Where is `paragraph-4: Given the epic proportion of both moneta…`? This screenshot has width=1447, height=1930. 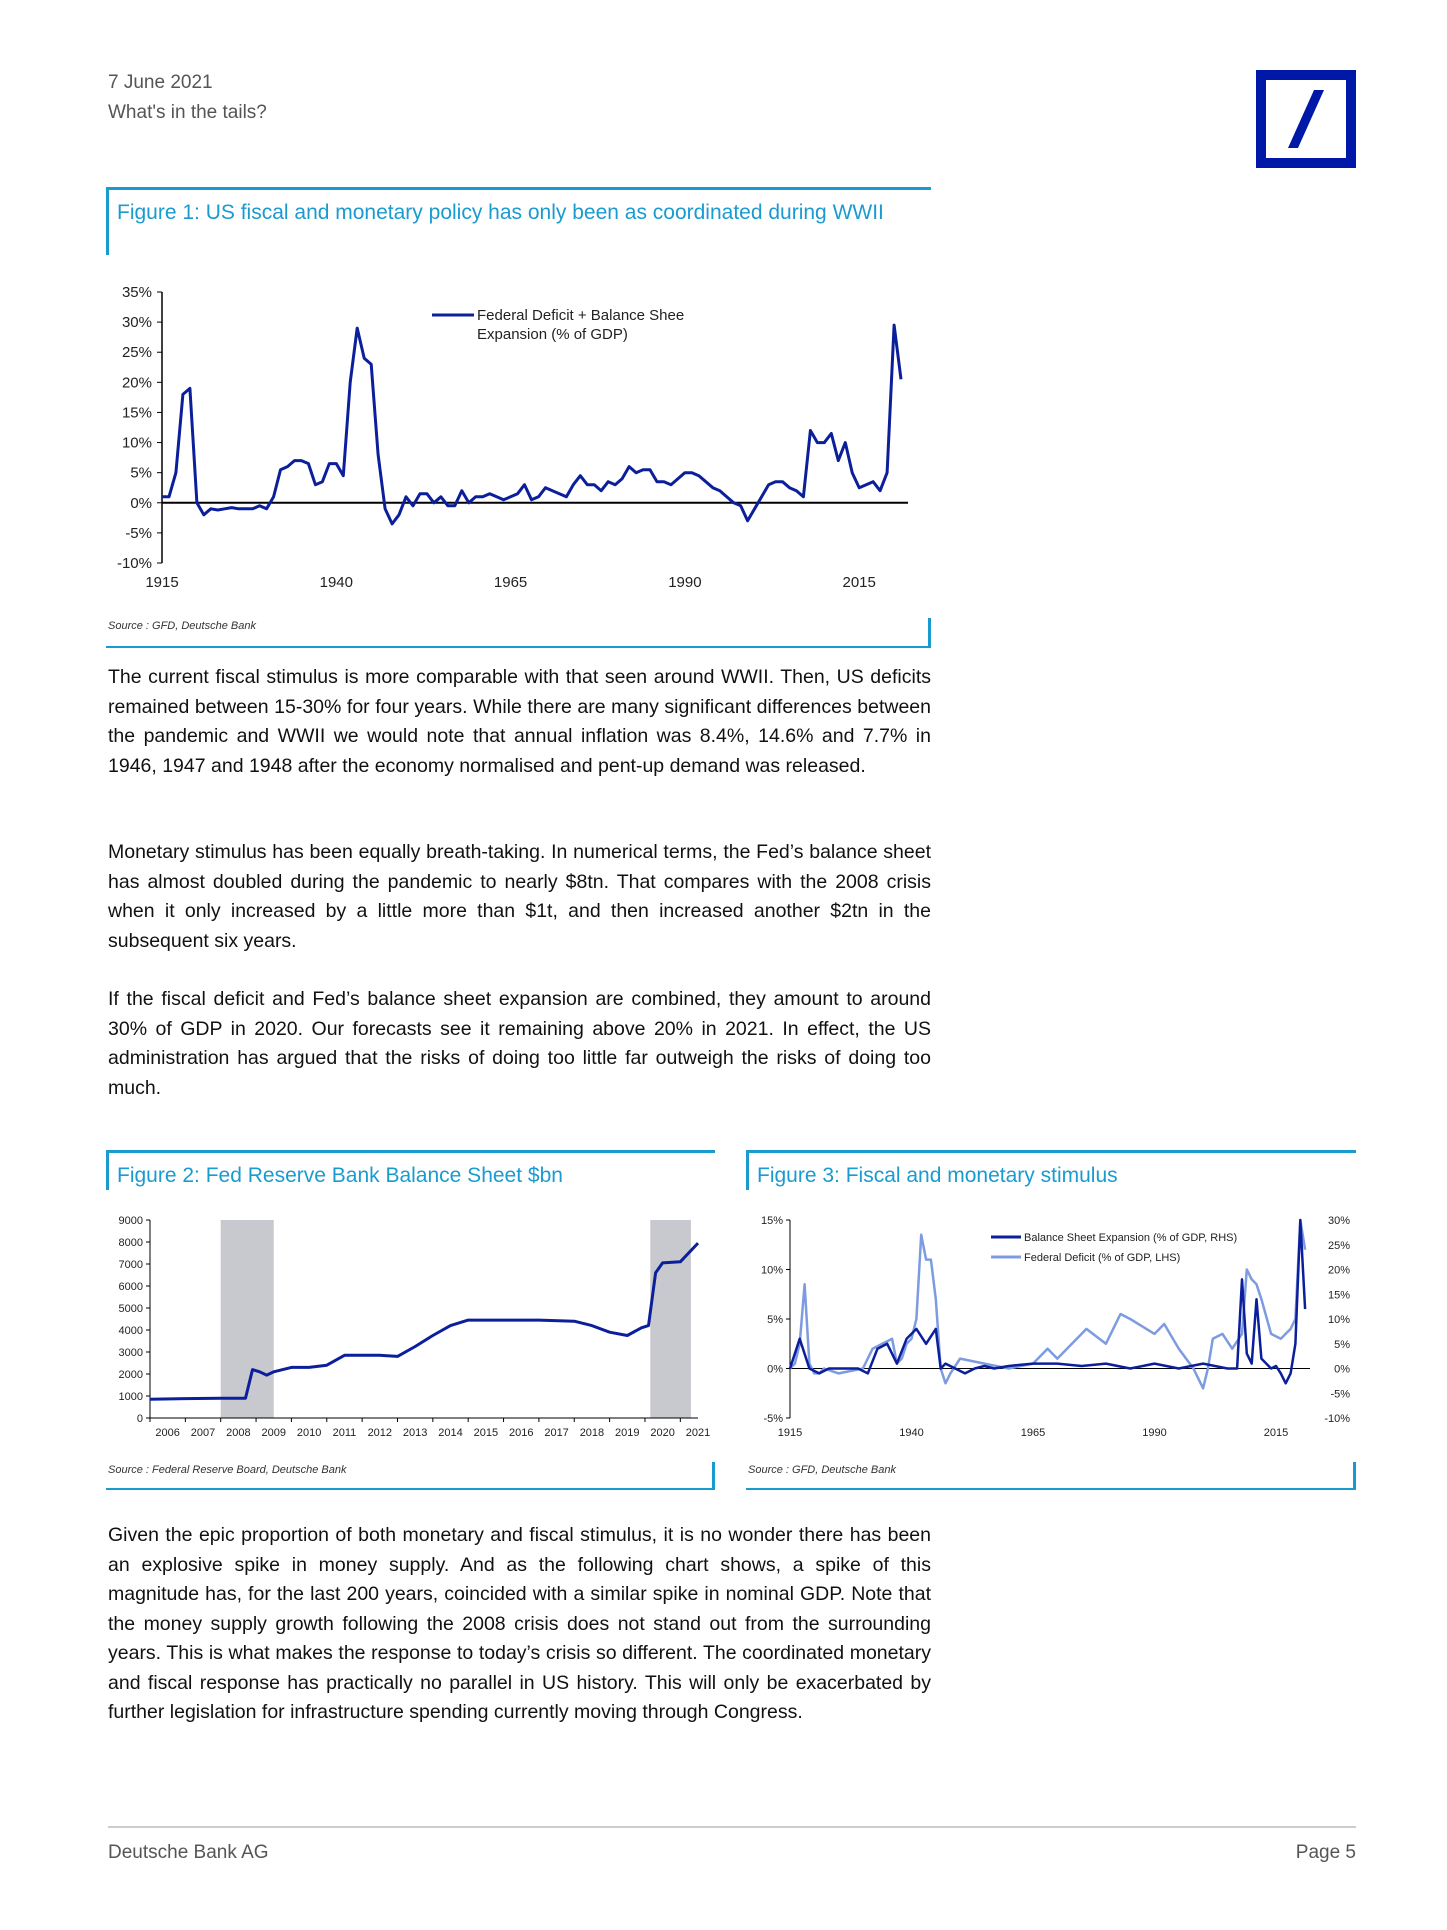
paragraph-4: Given the epic proportion of both moneta… is located at coordinates (519, 1623).